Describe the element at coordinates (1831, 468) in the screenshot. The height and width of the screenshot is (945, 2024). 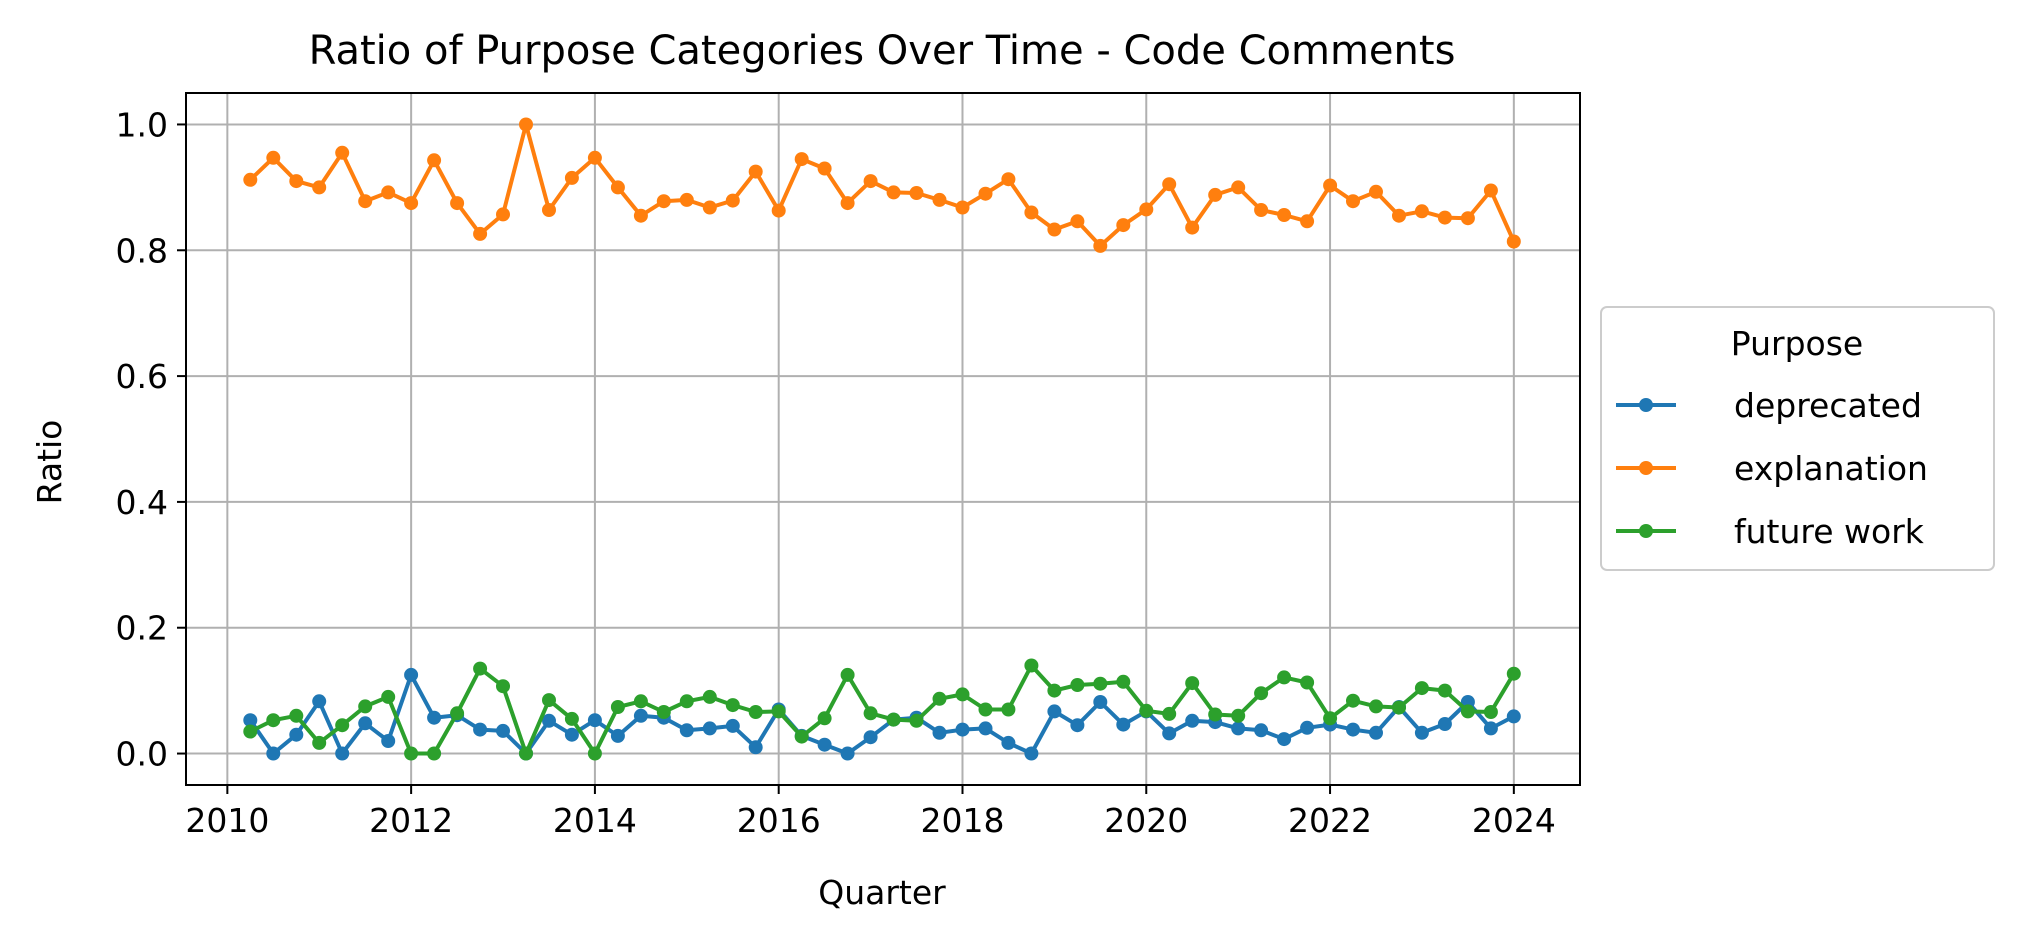
I see `legend-label: explanation` at that location.